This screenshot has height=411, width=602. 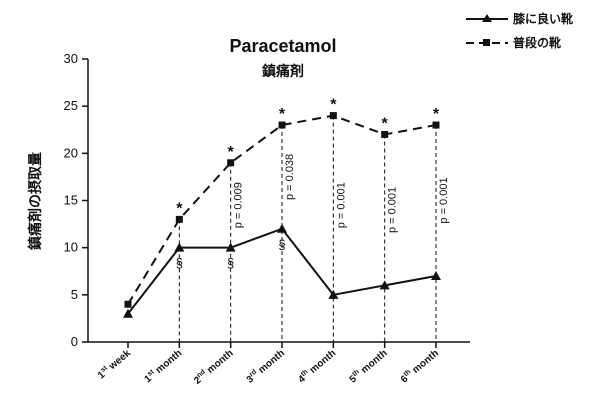 What do you see at coordinates (283, 71) in the screenshot?
I see `chart-subtitle: 鎮痛剤` at bounding box center [283, 71].